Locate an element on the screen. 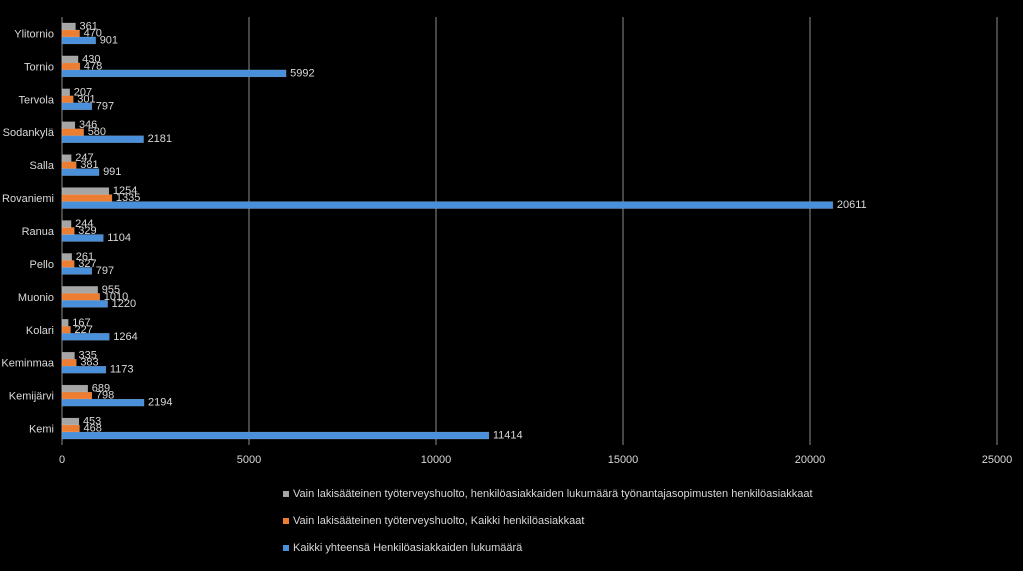 This screenshot has width=1023, height=571. data-label-series-1: 261 is located at coordinates (85, 257).